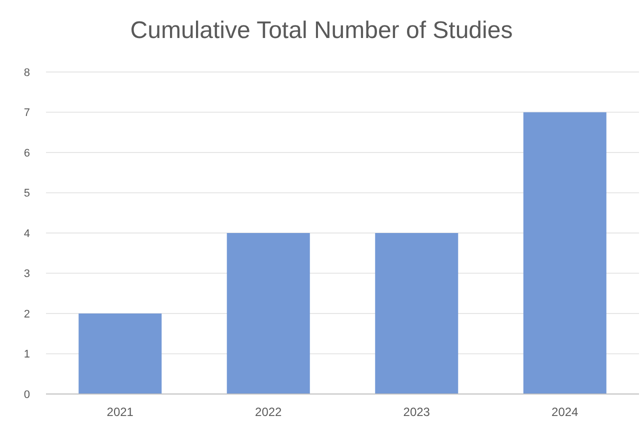 This screenshot has width=643, height=428. What do you see at coordinates (27, 394) in the screenshot?
I see `y-tick-label: 0` at bounding box center [27, 394].